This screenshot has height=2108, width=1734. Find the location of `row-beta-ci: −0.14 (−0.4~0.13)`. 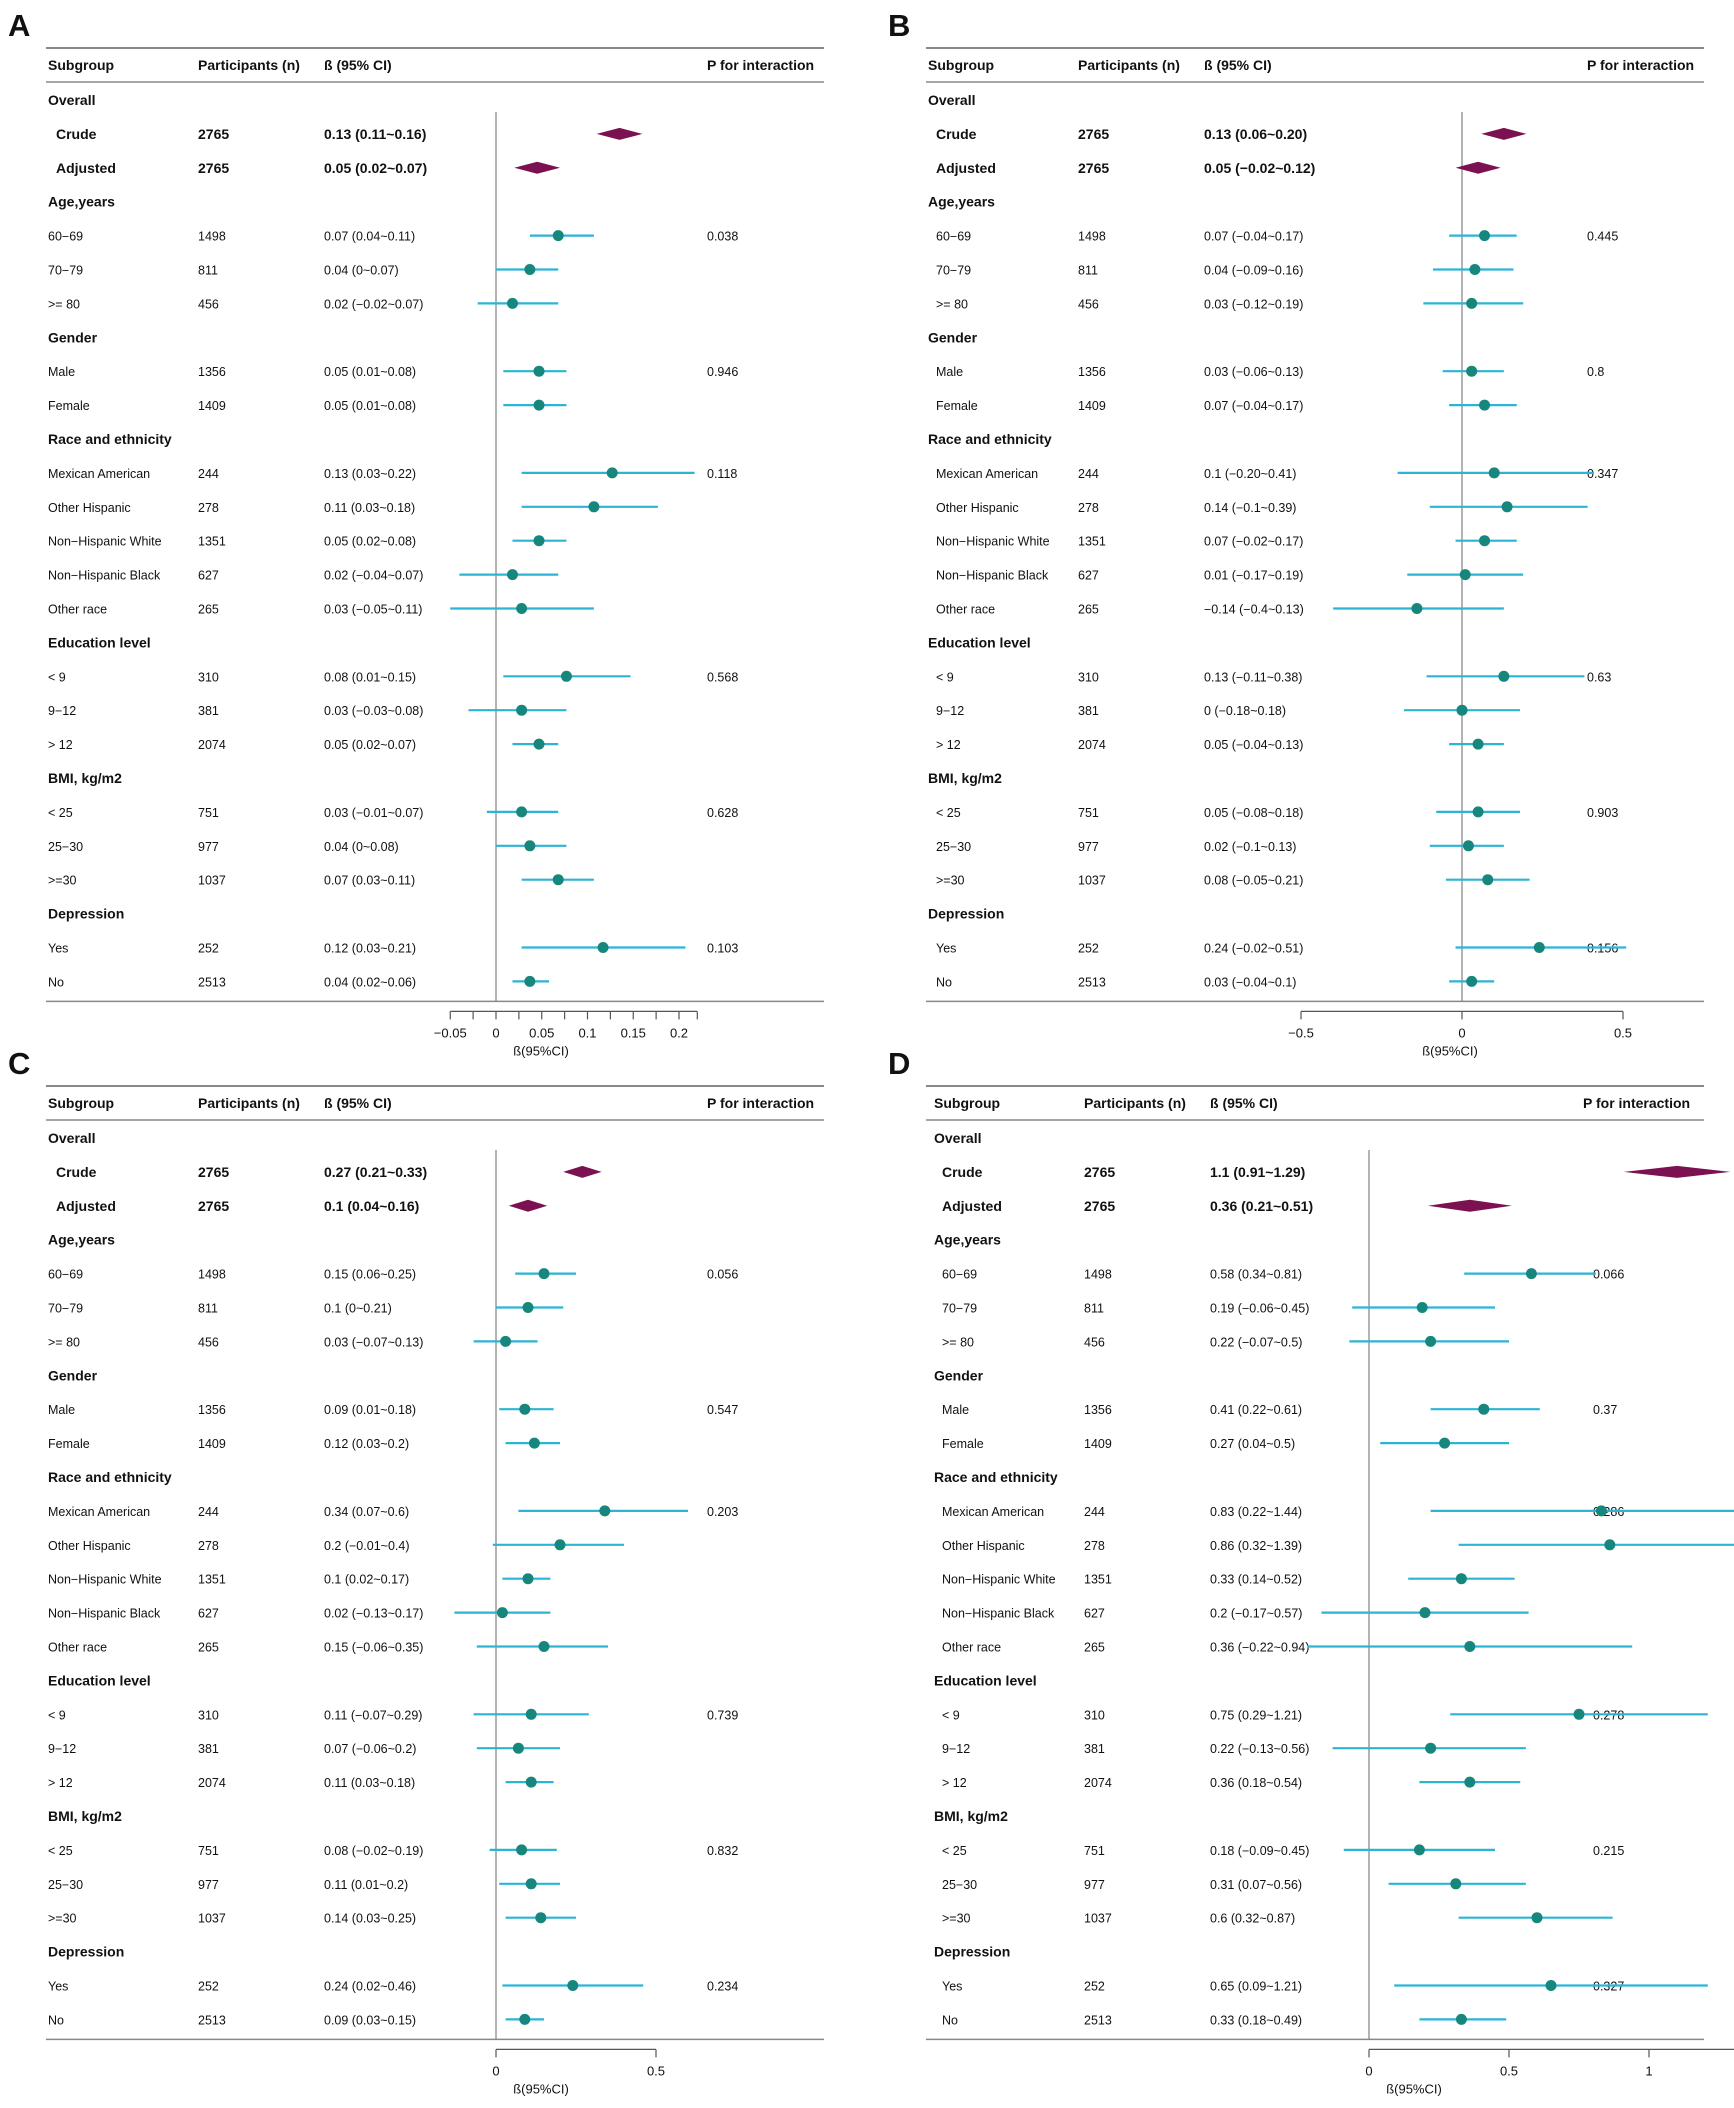

row-beta-ci: −0.14 (−0.4~0.13) is located at coordinates (1254, 610).